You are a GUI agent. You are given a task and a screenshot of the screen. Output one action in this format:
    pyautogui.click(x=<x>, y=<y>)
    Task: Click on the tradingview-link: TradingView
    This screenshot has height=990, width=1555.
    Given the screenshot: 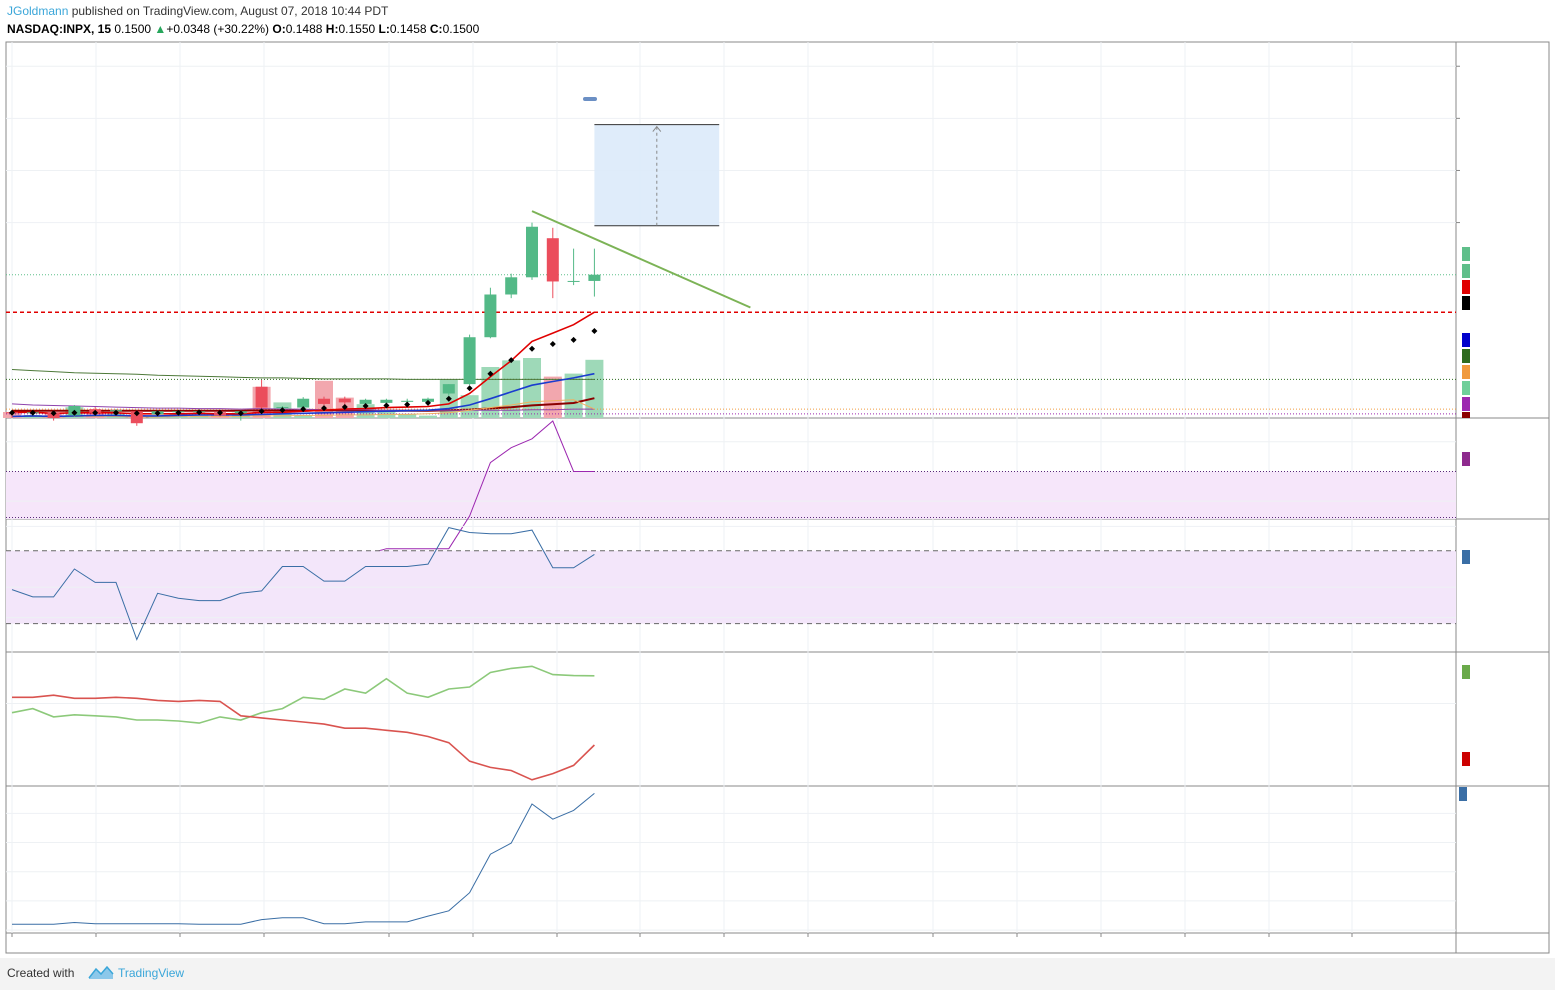 What is the action you would take?
    pyautogui.click(x=151, y=973)
    